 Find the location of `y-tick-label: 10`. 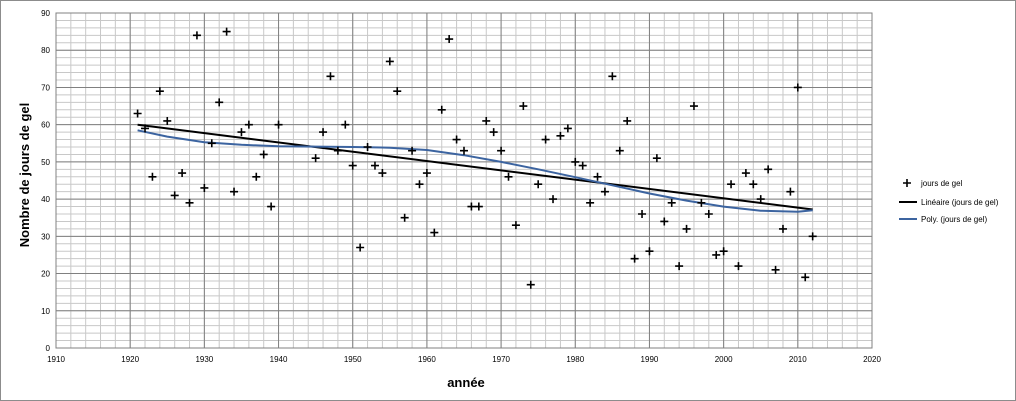

y-tick-label: 10 is located at coordinates (45, 311).